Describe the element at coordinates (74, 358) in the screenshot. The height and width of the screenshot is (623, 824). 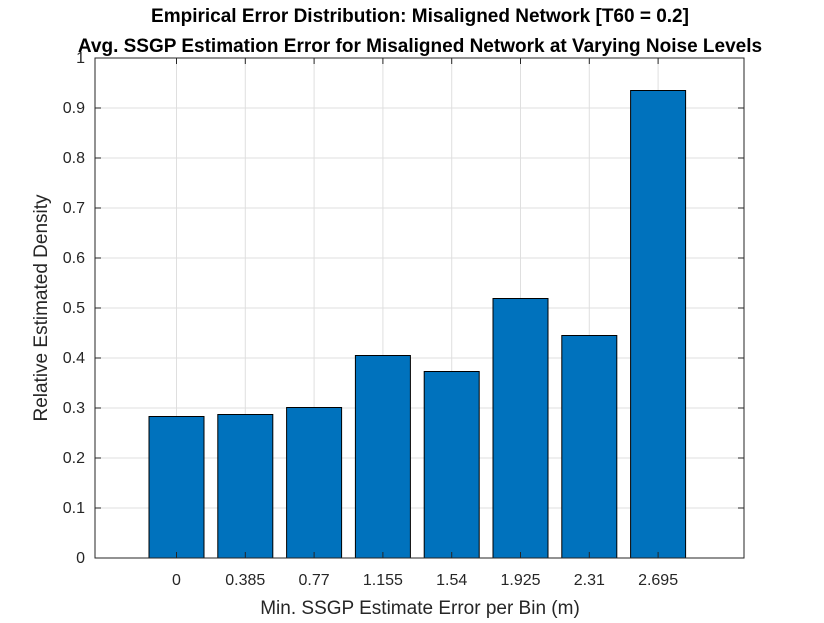
I see `y-tick-label: 0.4` at that location.